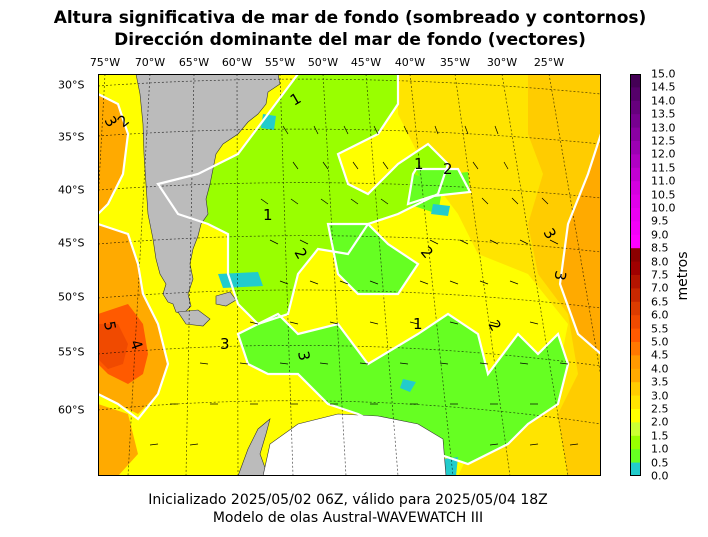  What do you see at coordinates (71, 352) in the screenshot?
I see `lat-label: 55°S` at bounding box center [71, 352].